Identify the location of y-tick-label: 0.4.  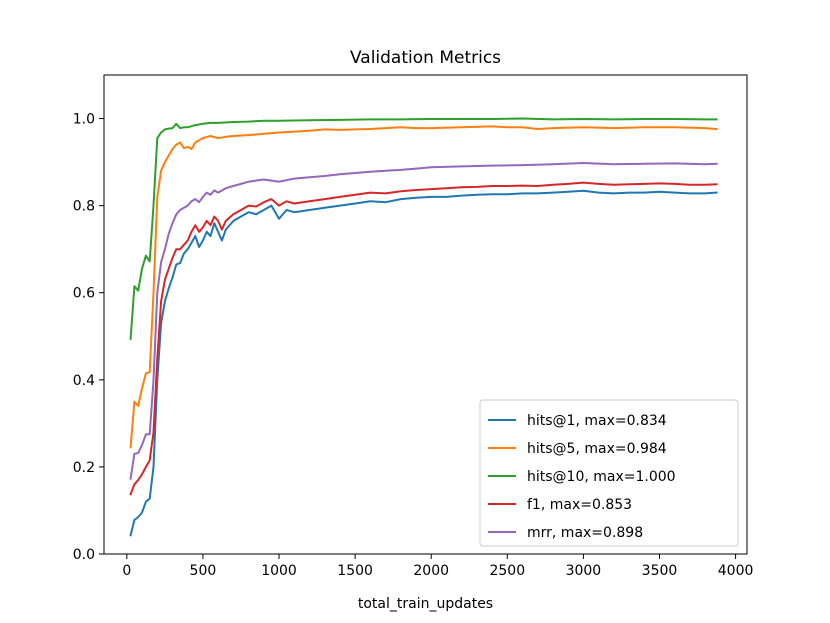
(84, 381).